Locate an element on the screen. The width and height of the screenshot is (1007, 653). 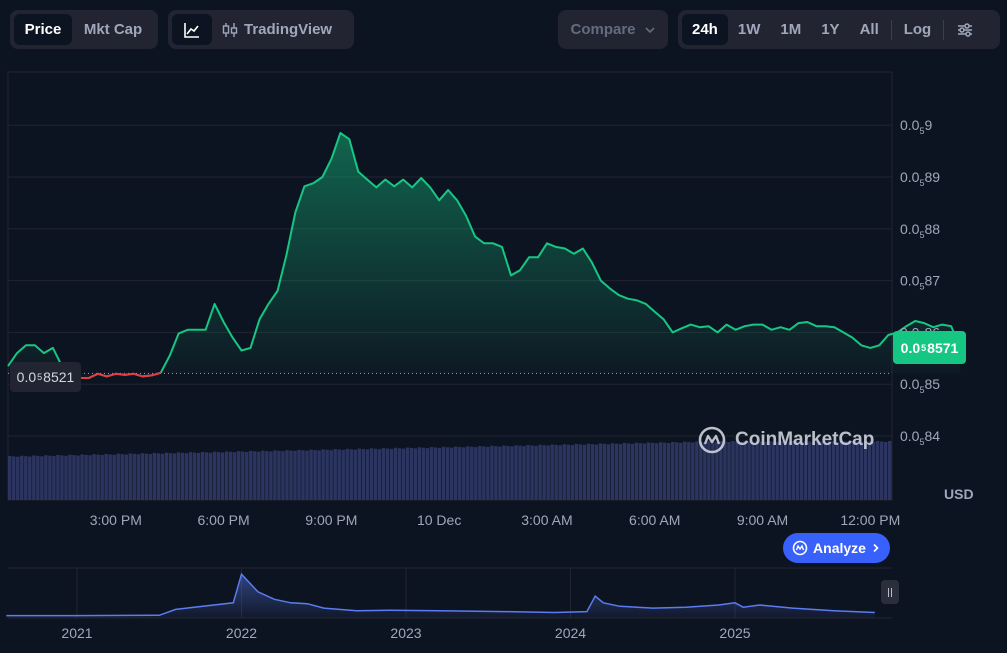
history-line is located at coordinates (440, 594).